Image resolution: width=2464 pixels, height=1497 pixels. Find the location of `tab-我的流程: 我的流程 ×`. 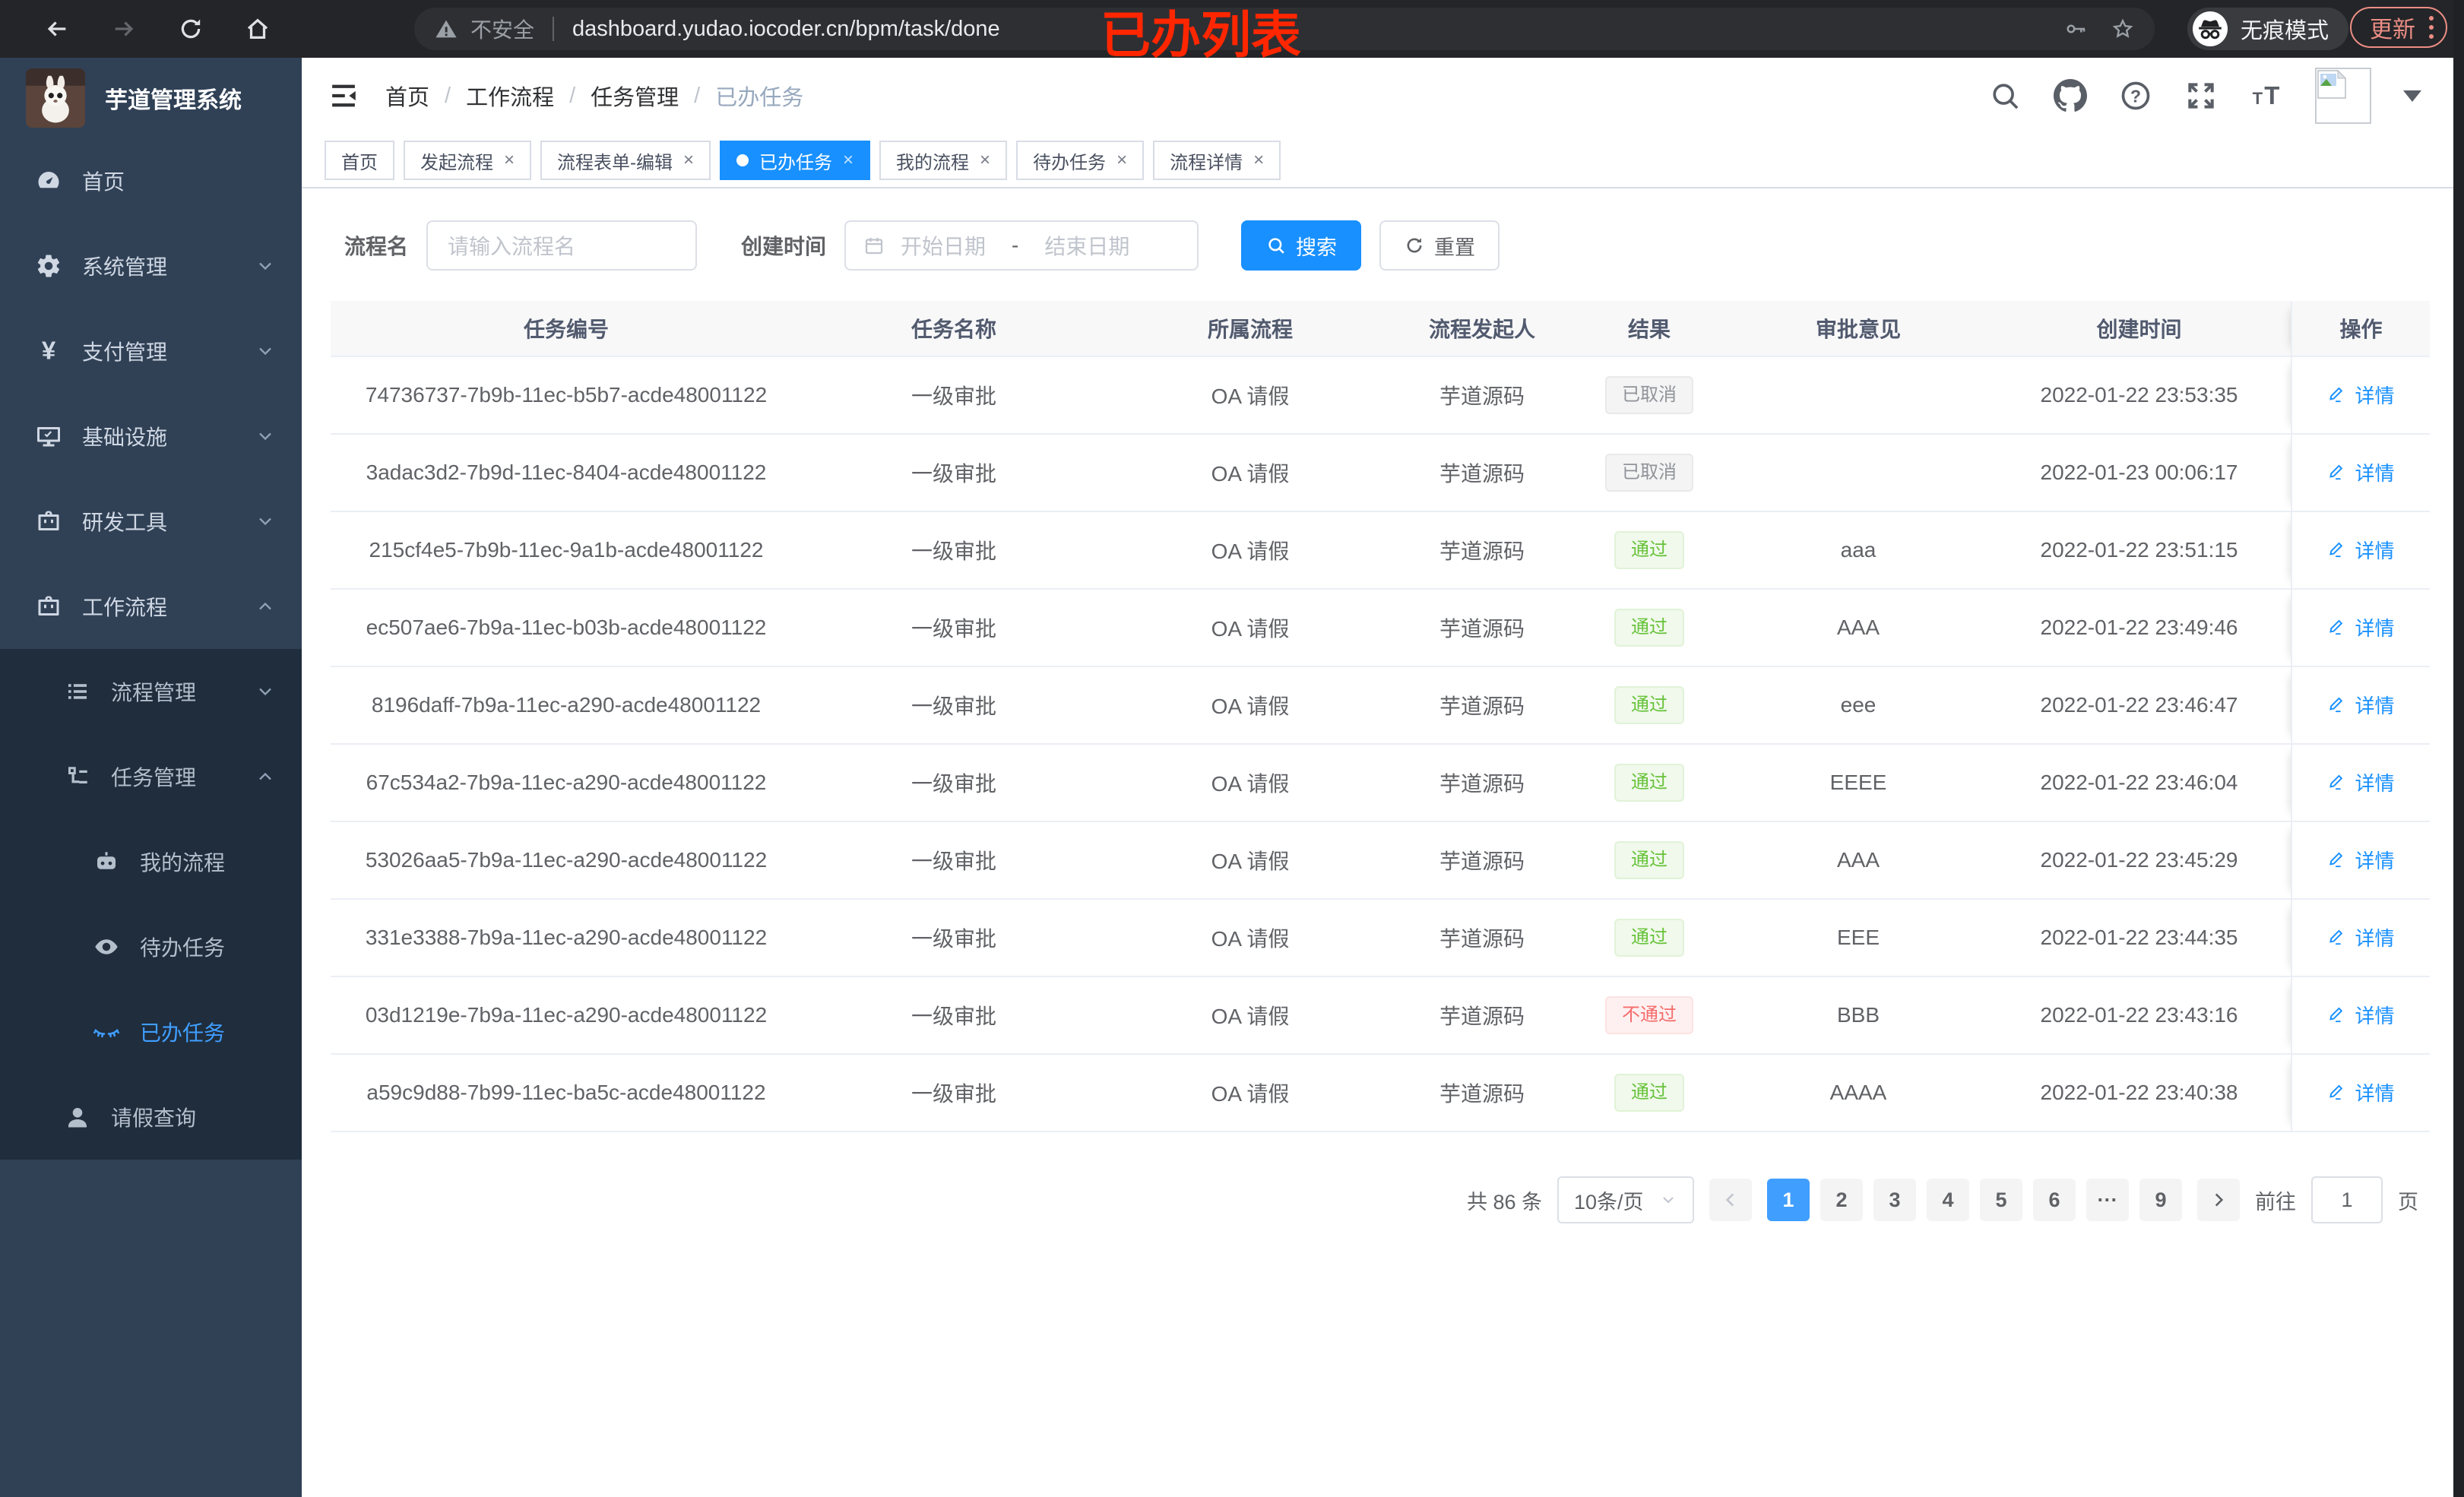

tab-我的流程: 我的流程 × is located at coordinates (943, 160).